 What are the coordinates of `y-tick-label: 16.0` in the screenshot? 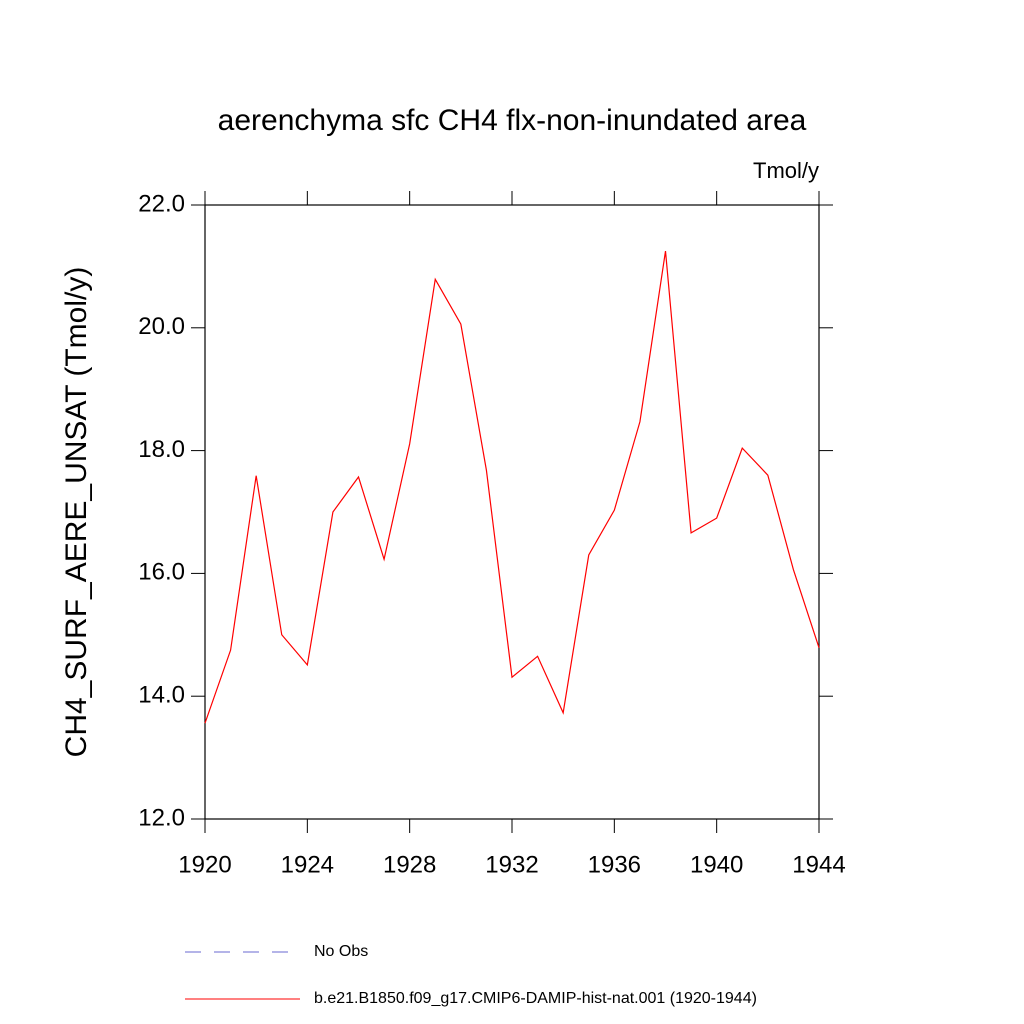 It's located at (161, 572).